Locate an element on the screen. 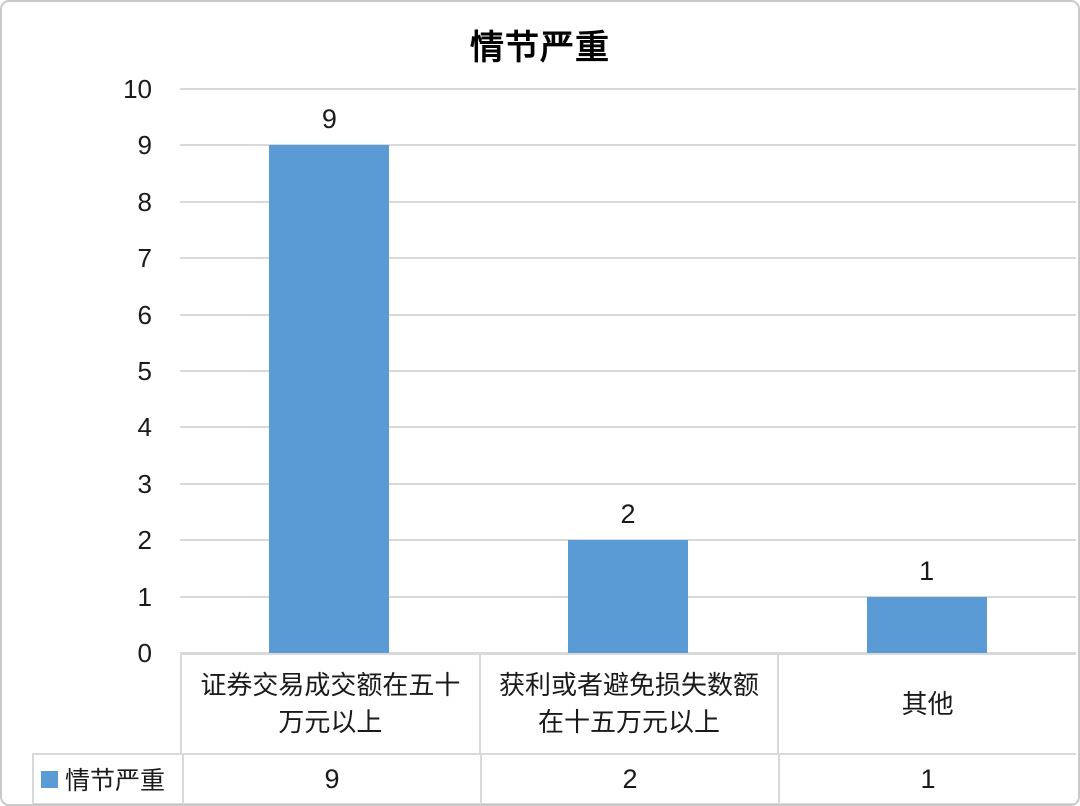 The width and height of the screenshot is (1080, 806). category-label-line: 获利或者避免损失数额 is located at coordinates (629, 685).